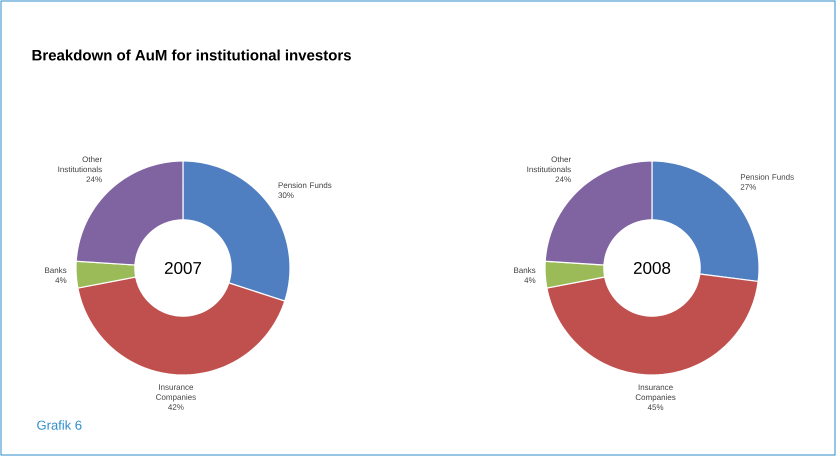  What do you see at coordinates (191, 54) in the screenshot?
I see `chart-title: Breakdown of AuM for institutional investors` at bounding box center [191, 54].